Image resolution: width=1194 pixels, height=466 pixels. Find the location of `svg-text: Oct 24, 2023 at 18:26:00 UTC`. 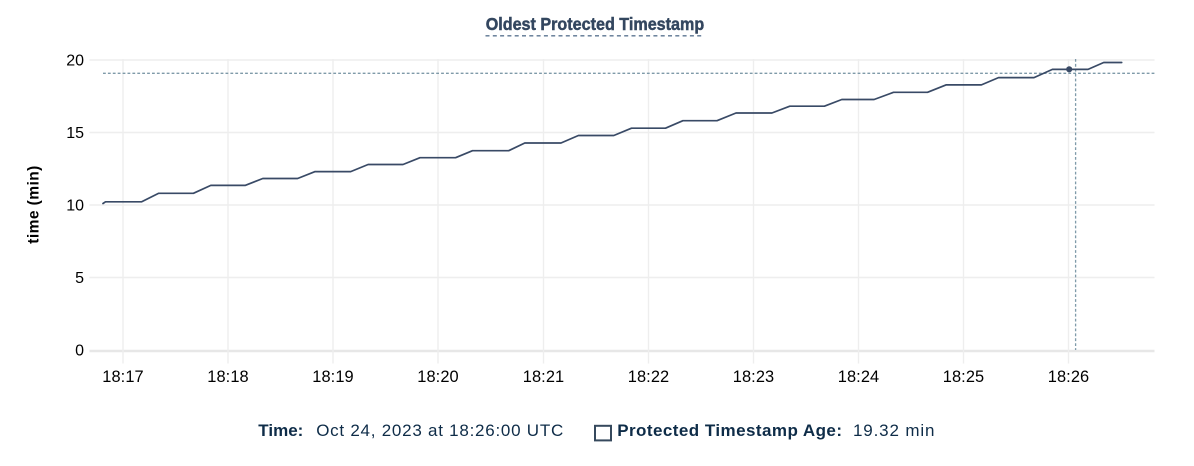

svg-text: Oct 24, 2023 at 18:26:00 UTC is located at coordinates (440, 430).